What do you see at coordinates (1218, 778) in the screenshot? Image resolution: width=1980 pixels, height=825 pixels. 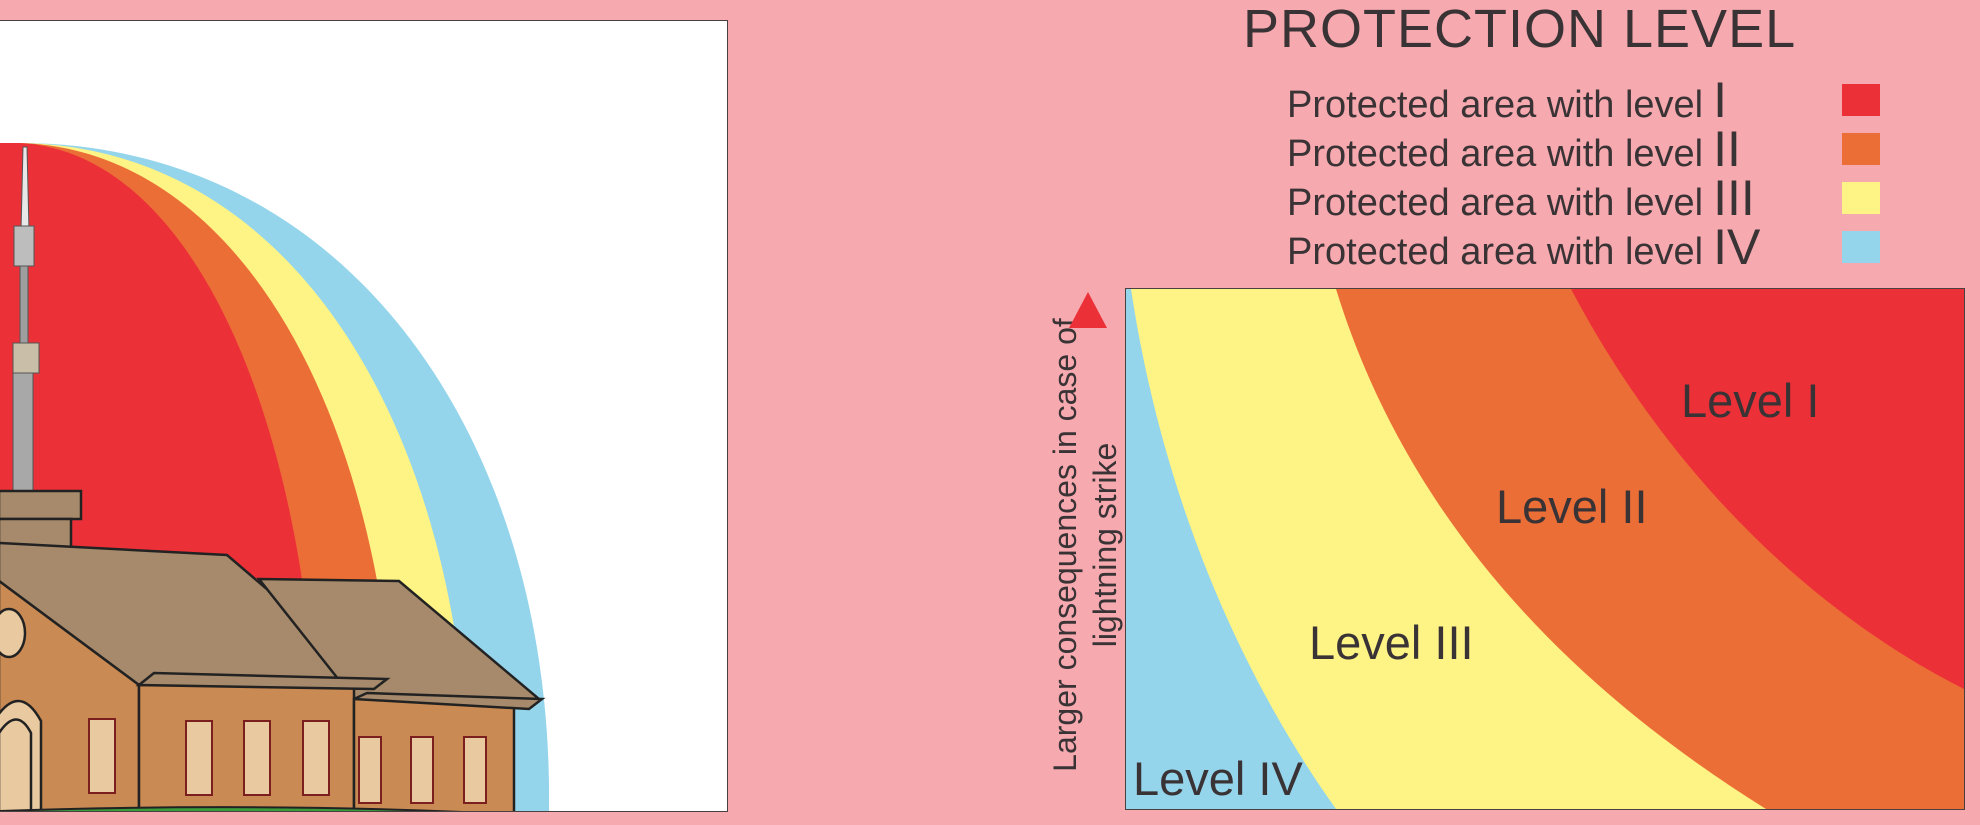 I see `zone-label-level-iv: Level IV` at bounding box center [1218, 778].